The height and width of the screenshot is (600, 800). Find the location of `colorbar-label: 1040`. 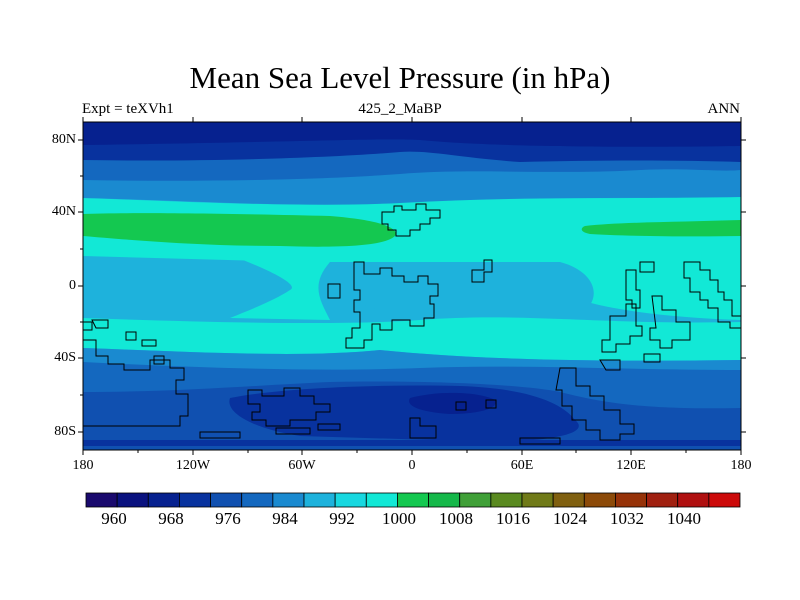

colorbar-label: 1040 is located at coordinates (684, 518).